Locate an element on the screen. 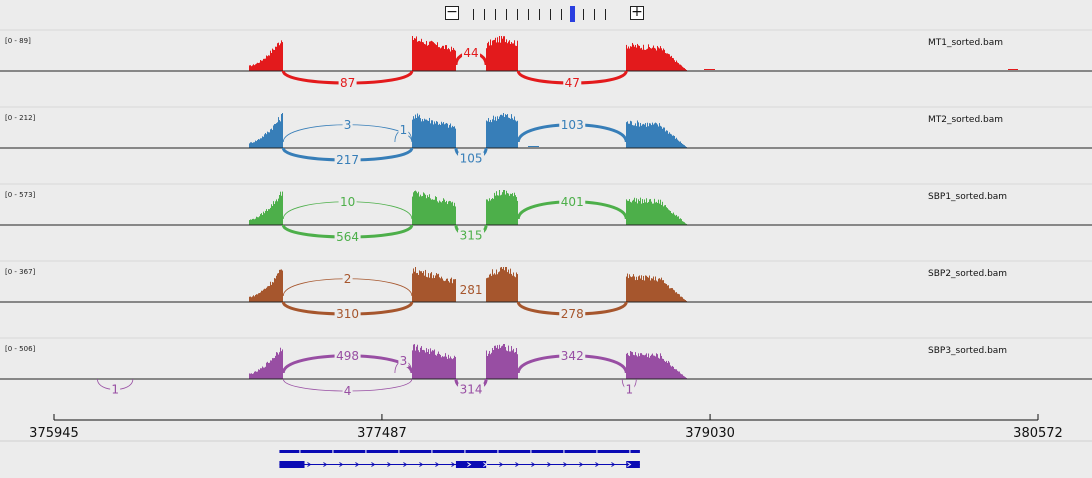  zoom-level-slider is located at coordinates (547, 14).